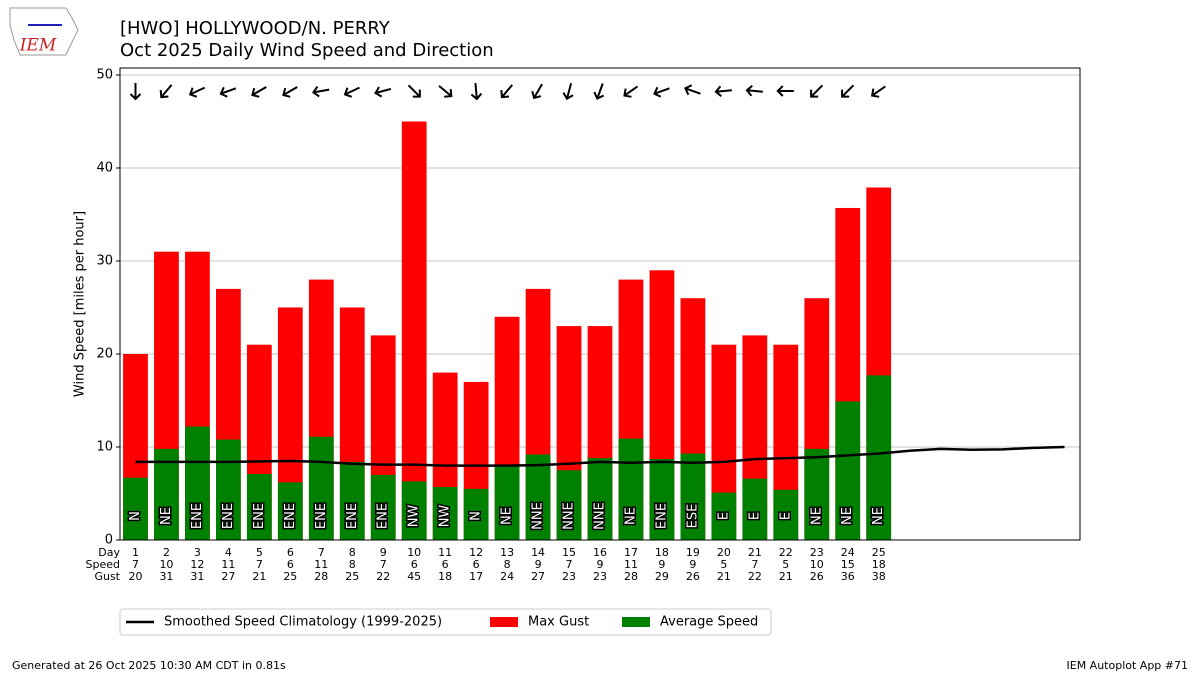 This screenshot has width=1200, height=675. Describe the element at coordinates (879, 552) in the screenshot. I see `day-label: 25` at that location.